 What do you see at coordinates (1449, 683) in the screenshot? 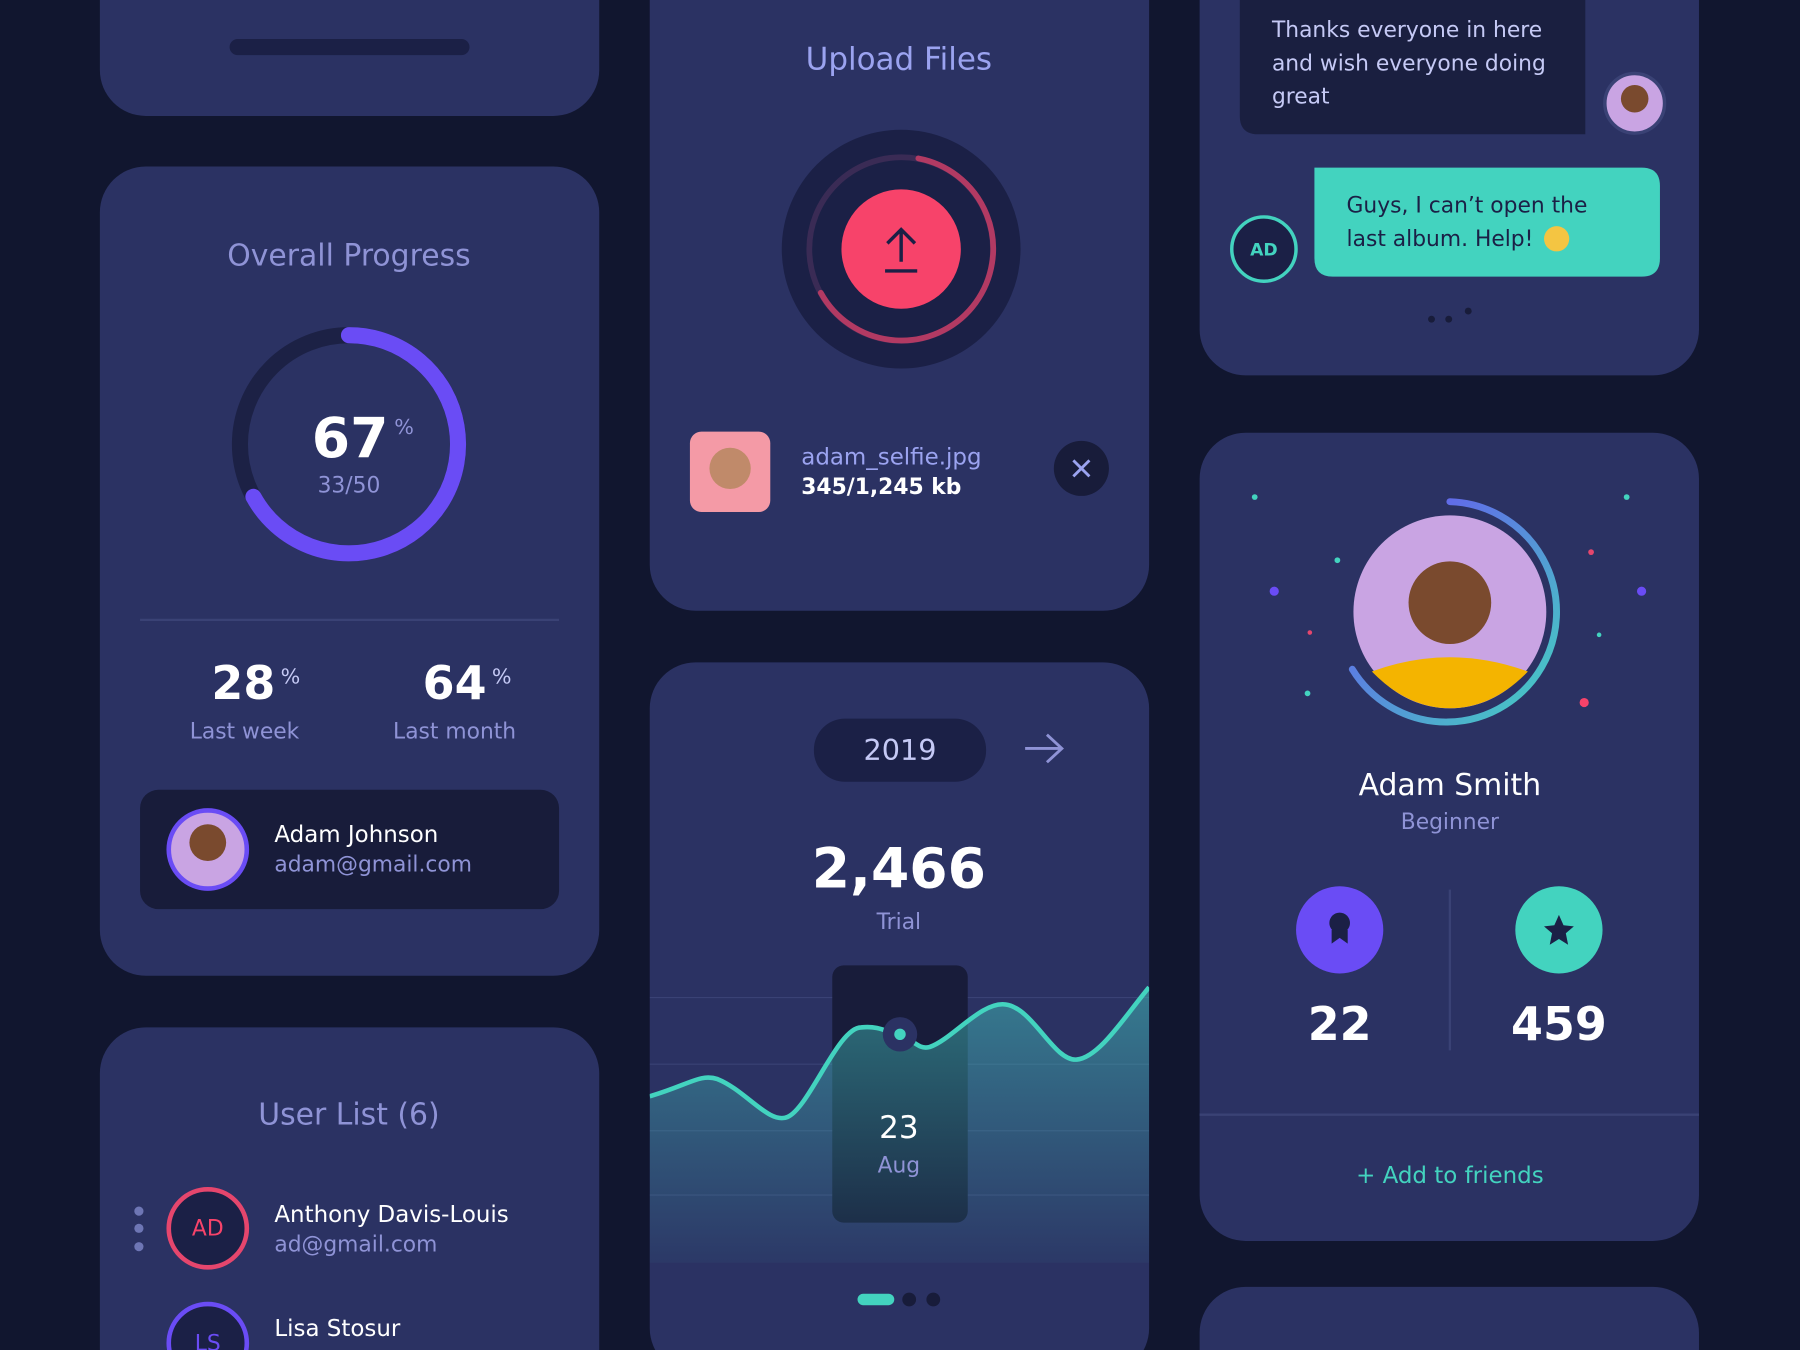
I see `shirt` at bounding box center [1449, 683].